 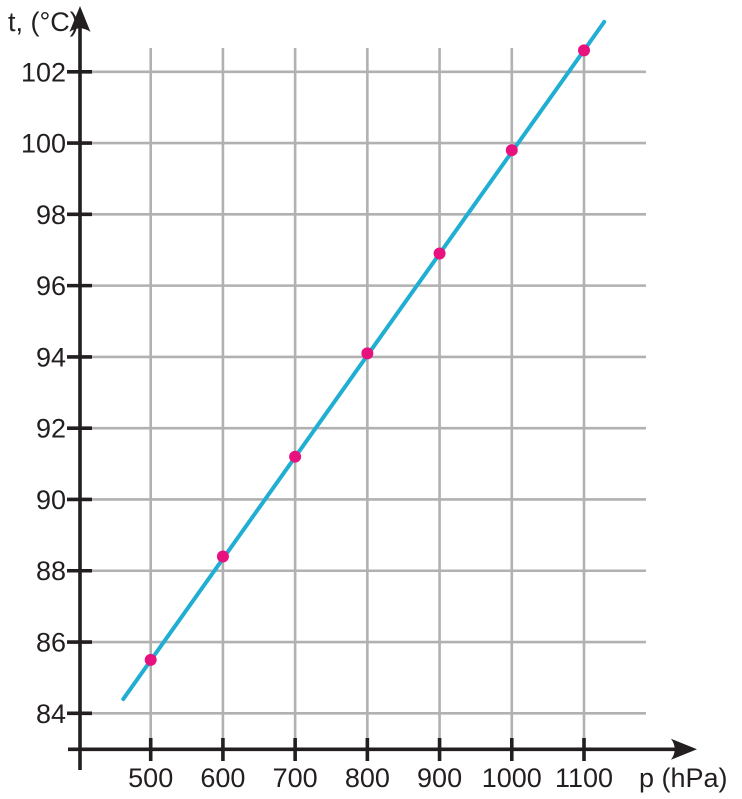 I want to click on y-tick-label: 102, so click(x=43, y=72).